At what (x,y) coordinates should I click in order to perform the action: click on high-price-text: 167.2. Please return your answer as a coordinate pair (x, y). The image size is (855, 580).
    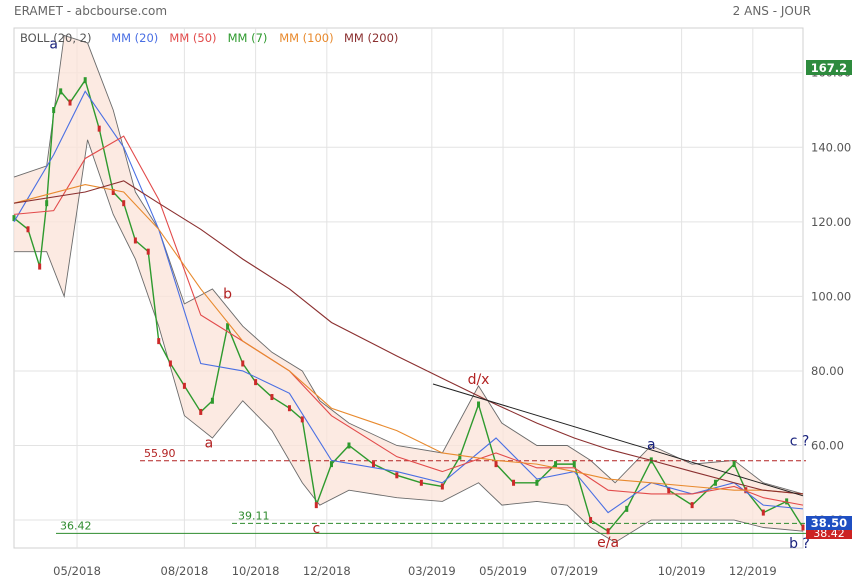
    Looking at the image, I should click on (829, 68).